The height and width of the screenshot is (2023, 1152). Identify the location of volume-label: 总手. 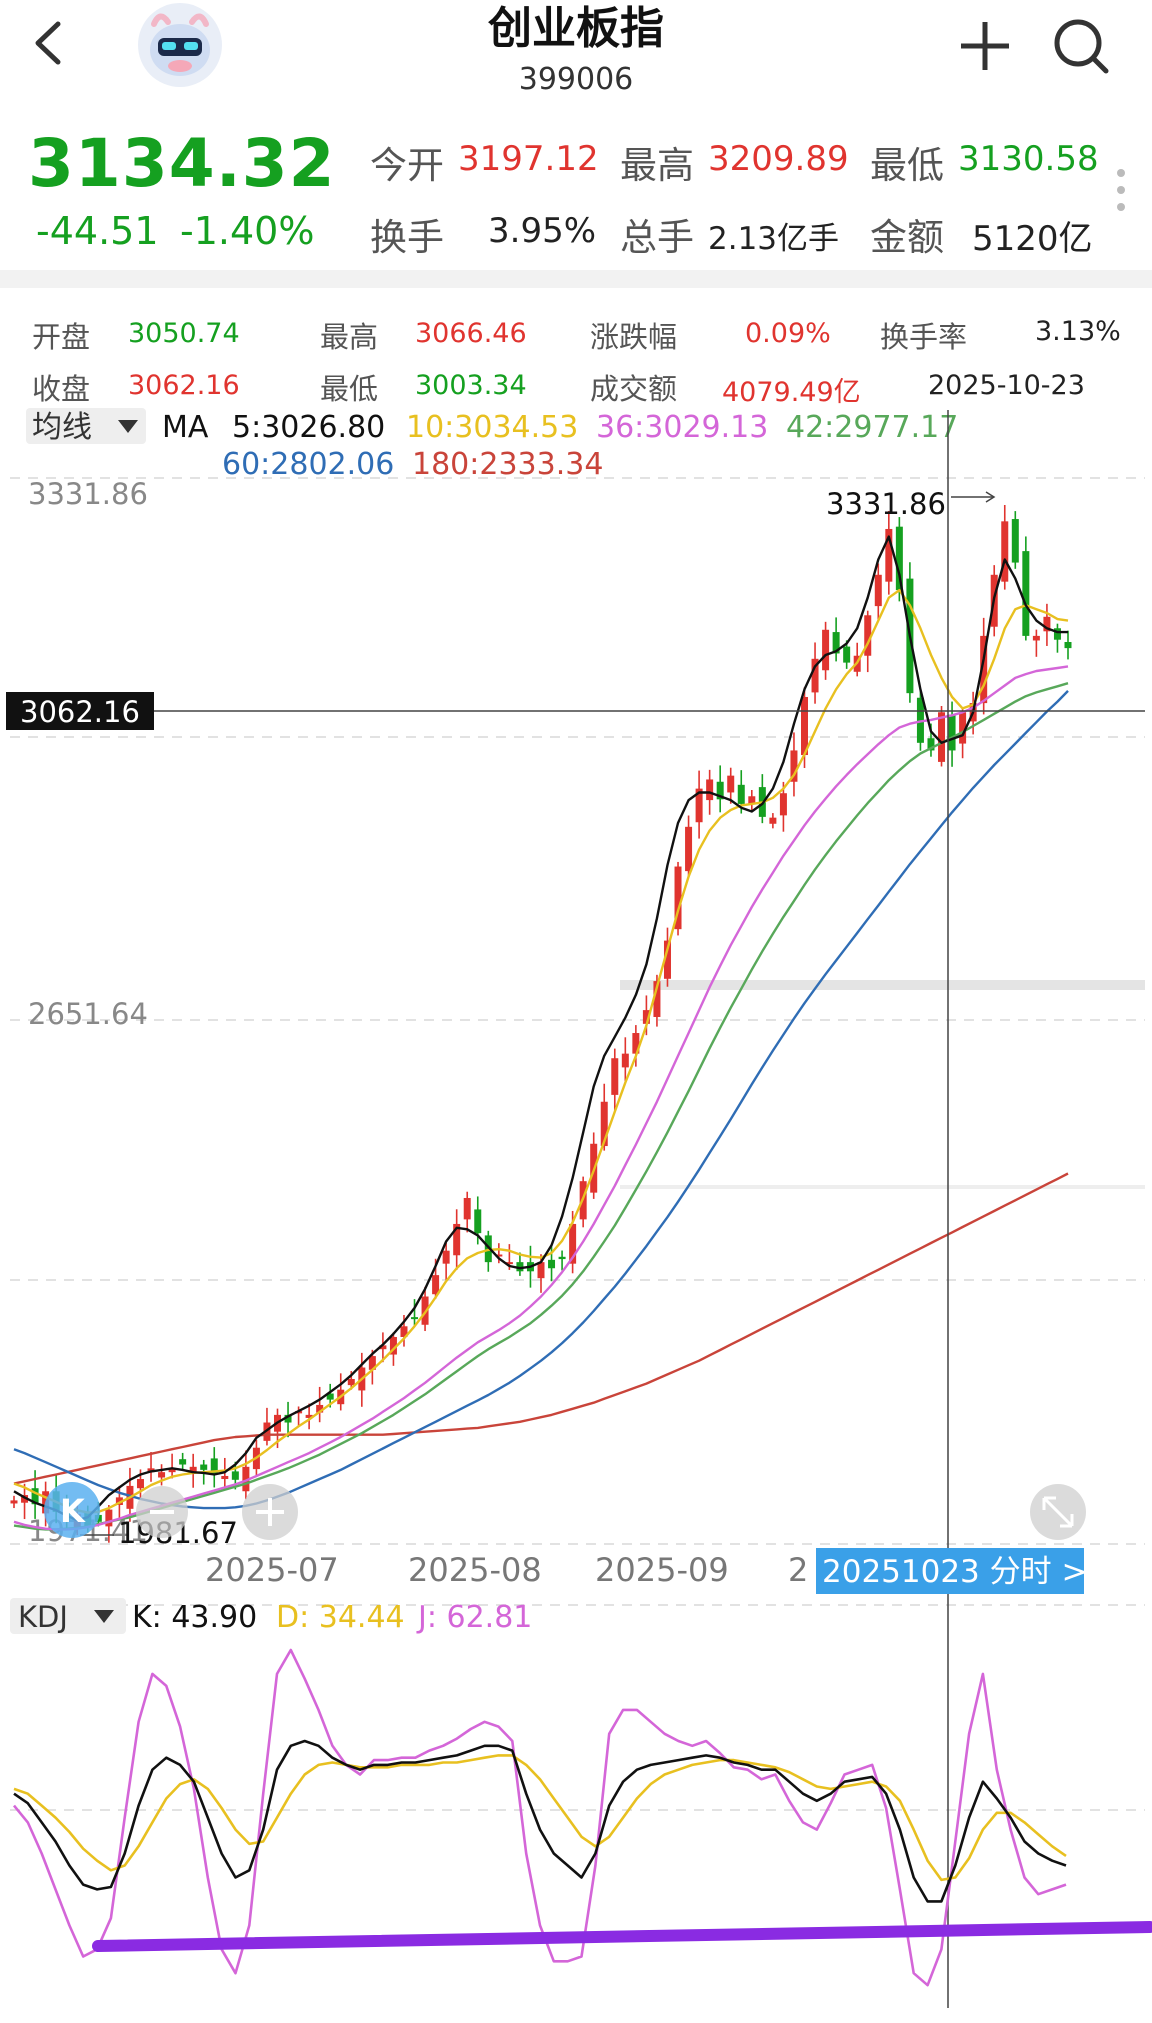
(657, 237).